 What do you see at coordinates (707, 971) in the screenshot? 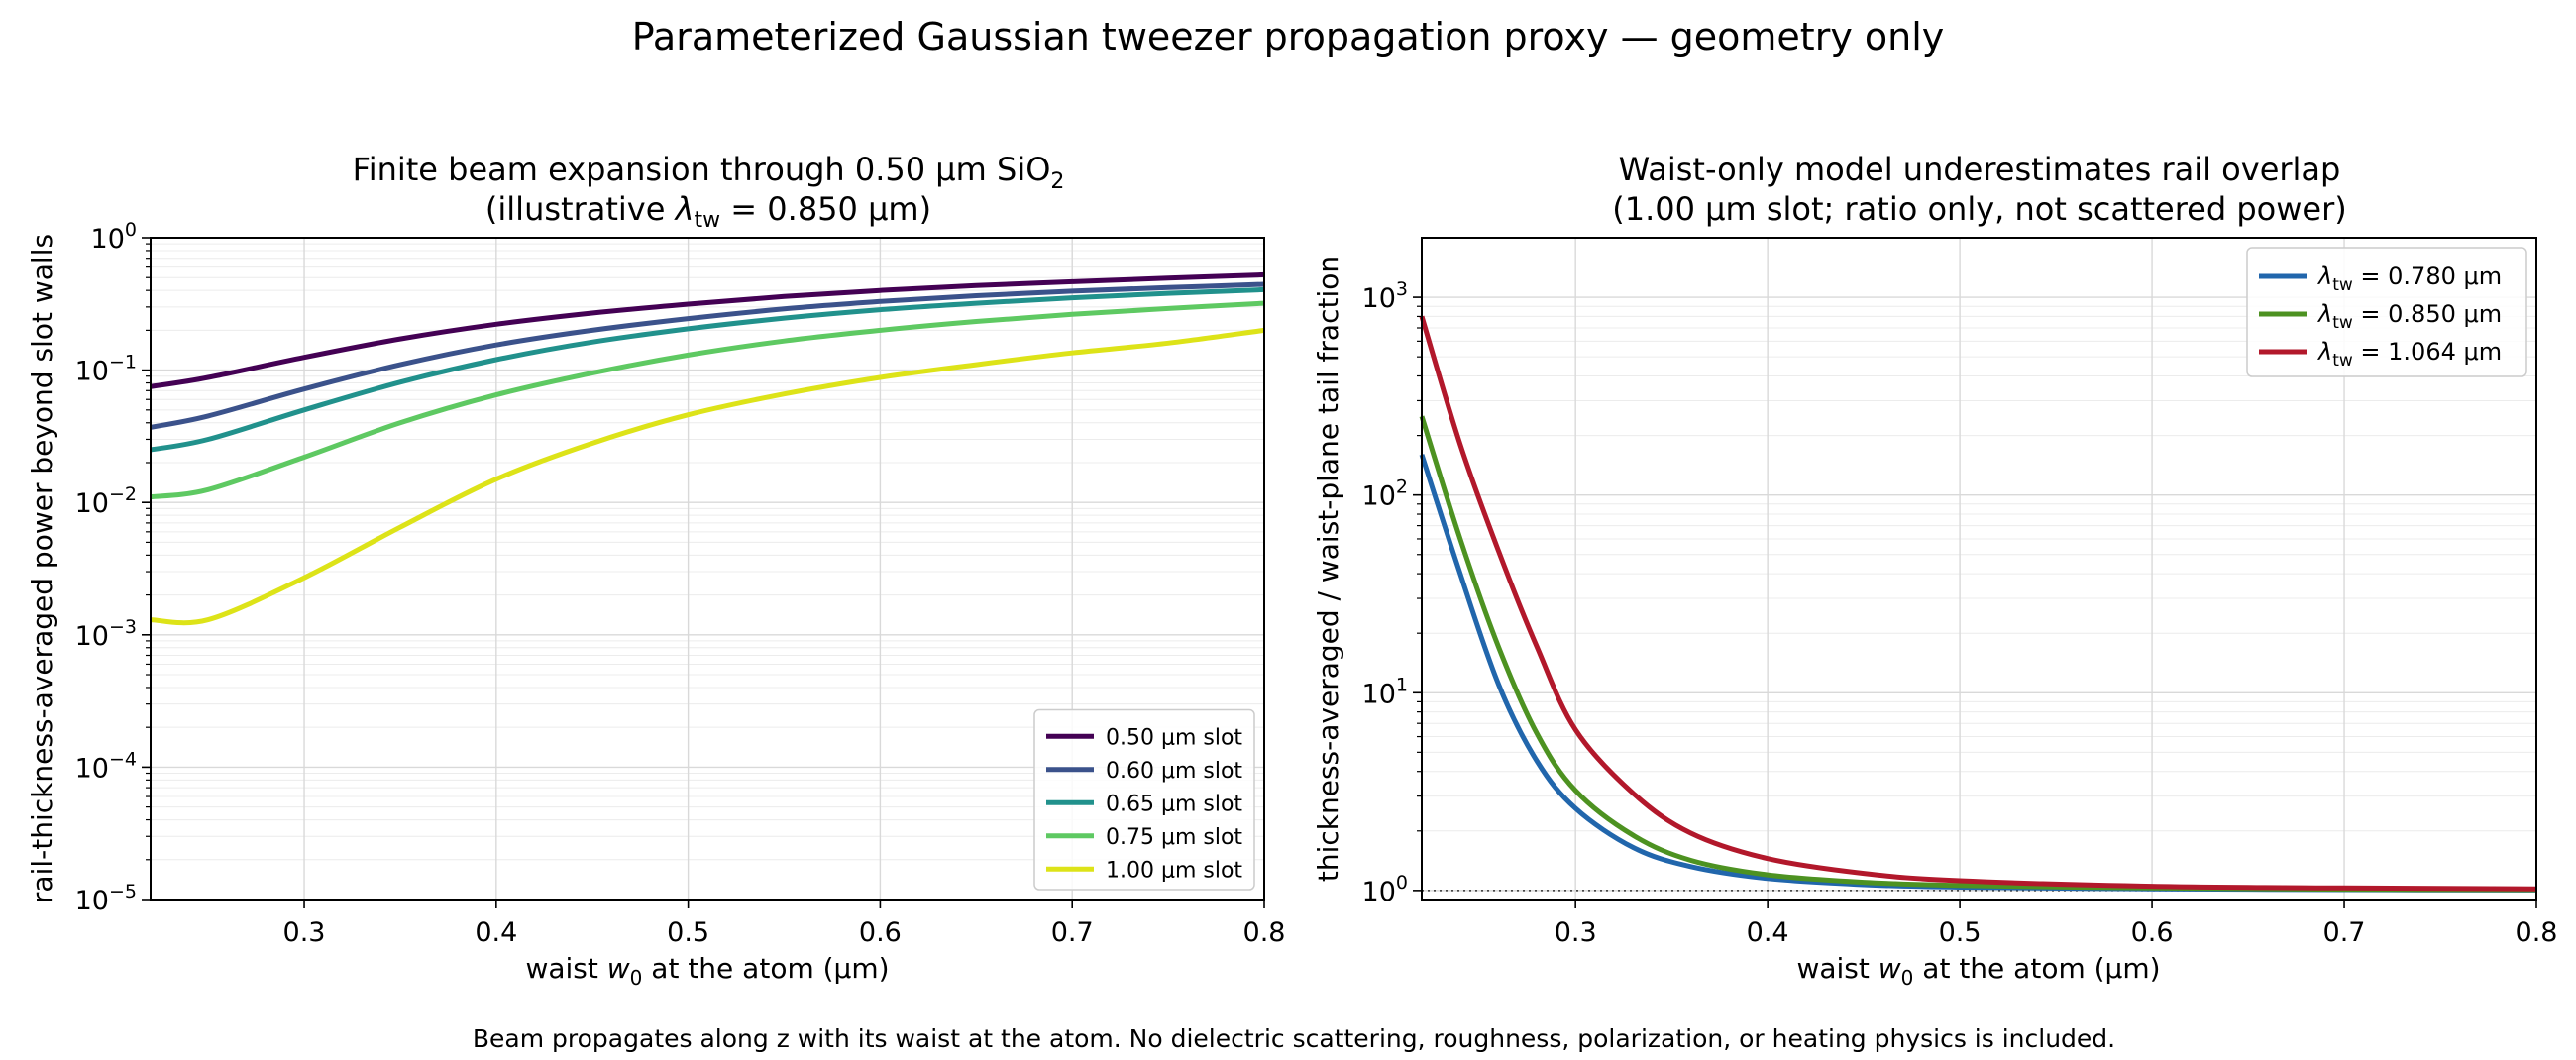
I see `left-x-axis-label: waist w0 at the atom (μm)` at bounding box center [707, 971].